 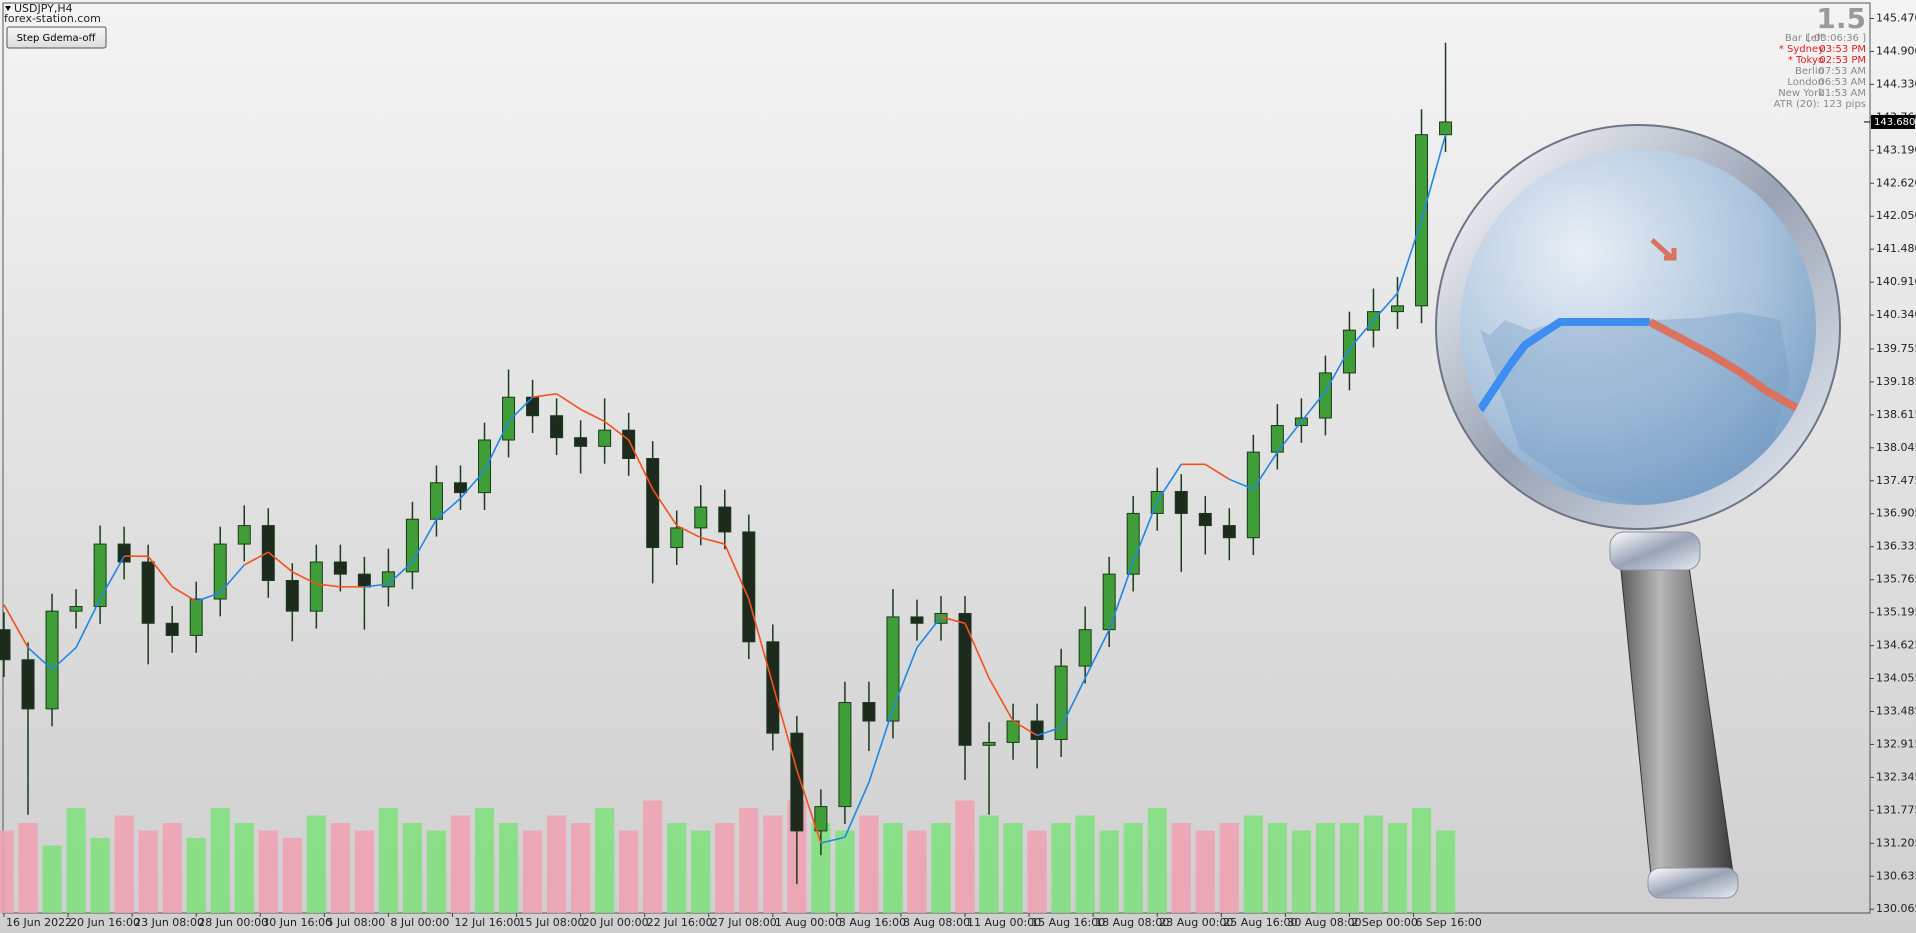 What do you see at coordinates (1842, 71) in the screenshot?
I see `info-value: 07:53 AM` at bounding box center [1842, 71].